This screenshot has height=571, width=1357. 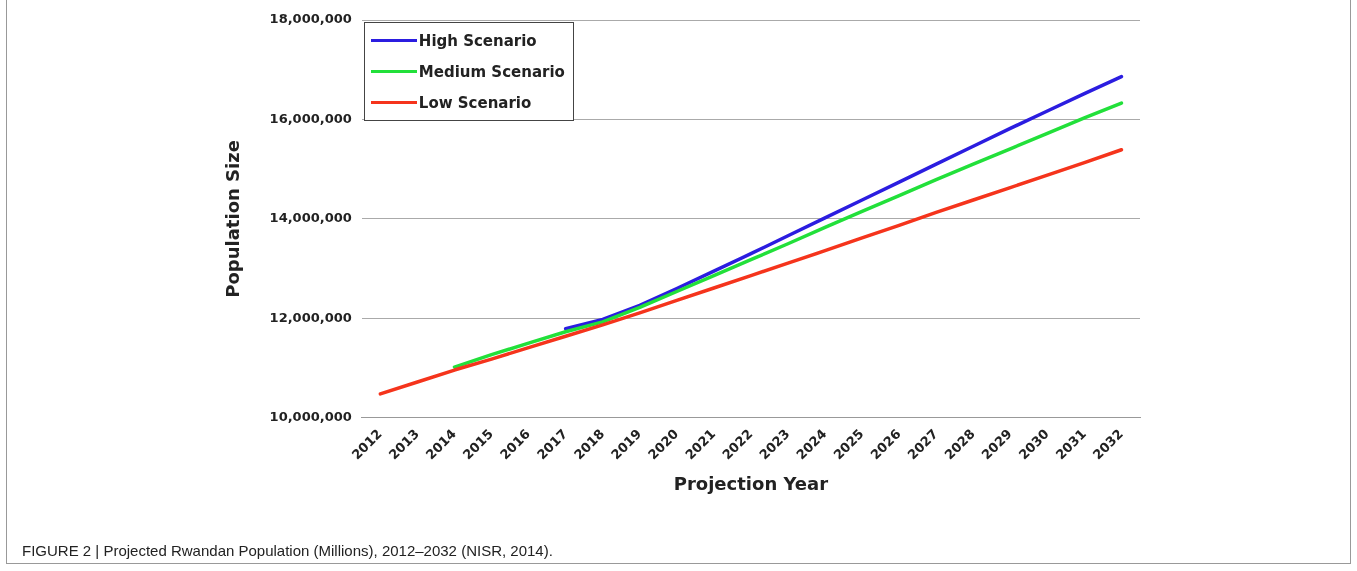 What do you see at coordinates (751, 483) in the screenshot?
I see `x-axis-title: Projection Year` at bounding box center [751, 483].